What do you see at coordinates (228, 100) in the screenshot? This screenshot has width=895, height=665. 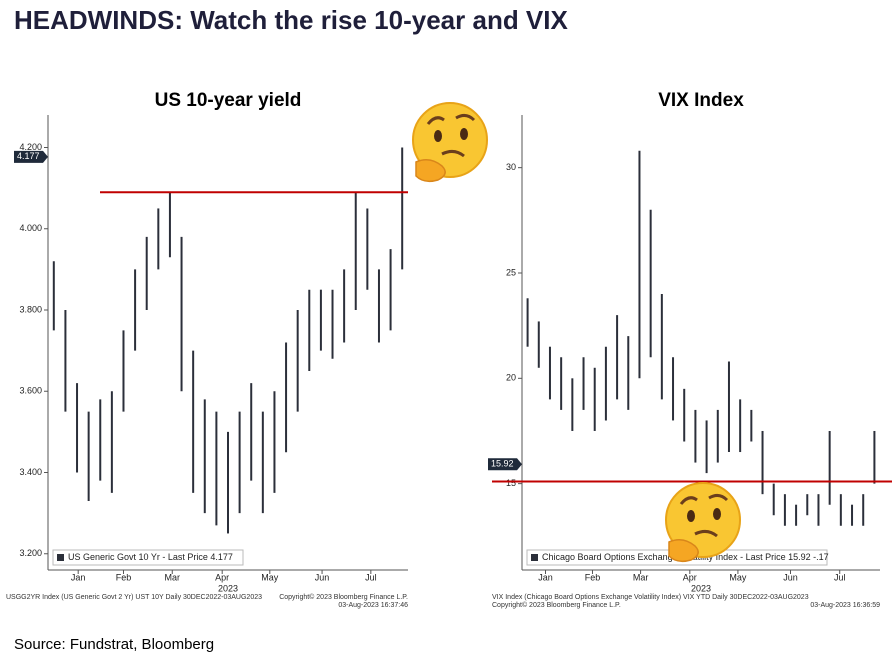 I see `chart-title: US 10-year yield` at bounding box center [228, 100].